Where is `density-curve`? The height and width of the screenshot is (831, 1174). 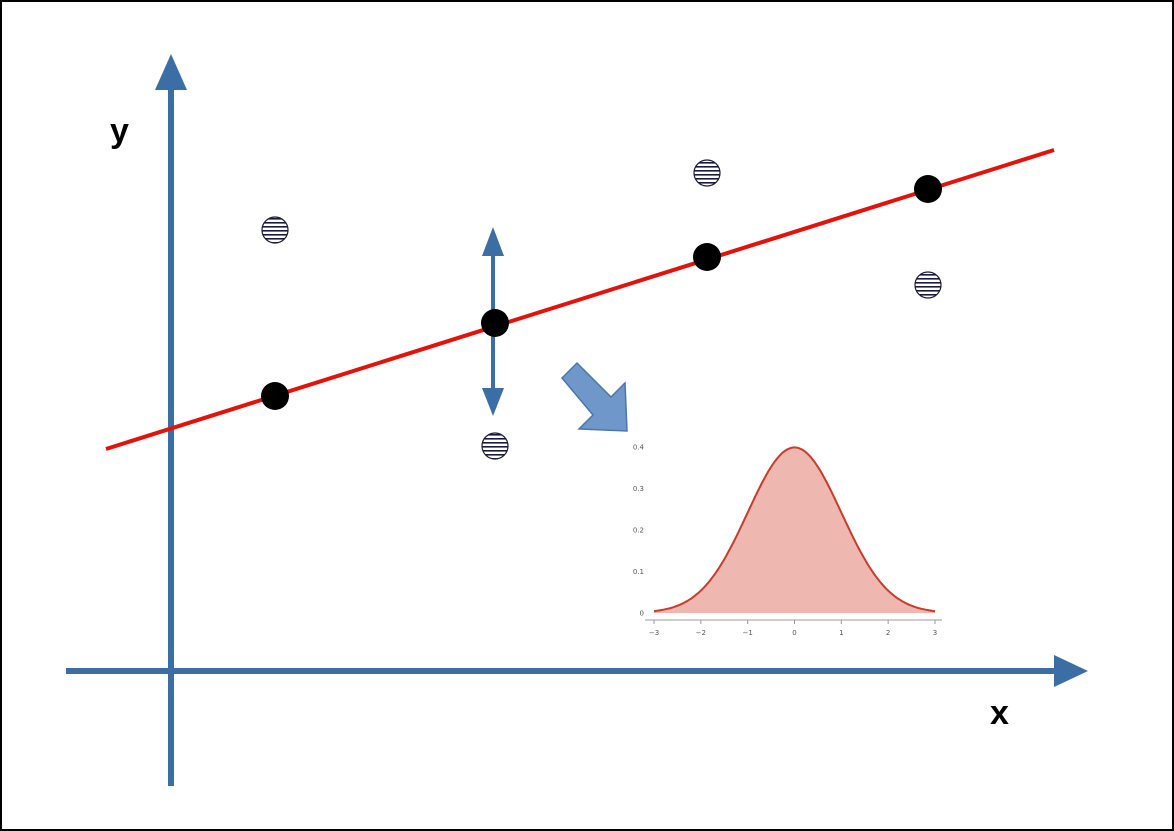
density-curve is located at coordinates (794, 529).